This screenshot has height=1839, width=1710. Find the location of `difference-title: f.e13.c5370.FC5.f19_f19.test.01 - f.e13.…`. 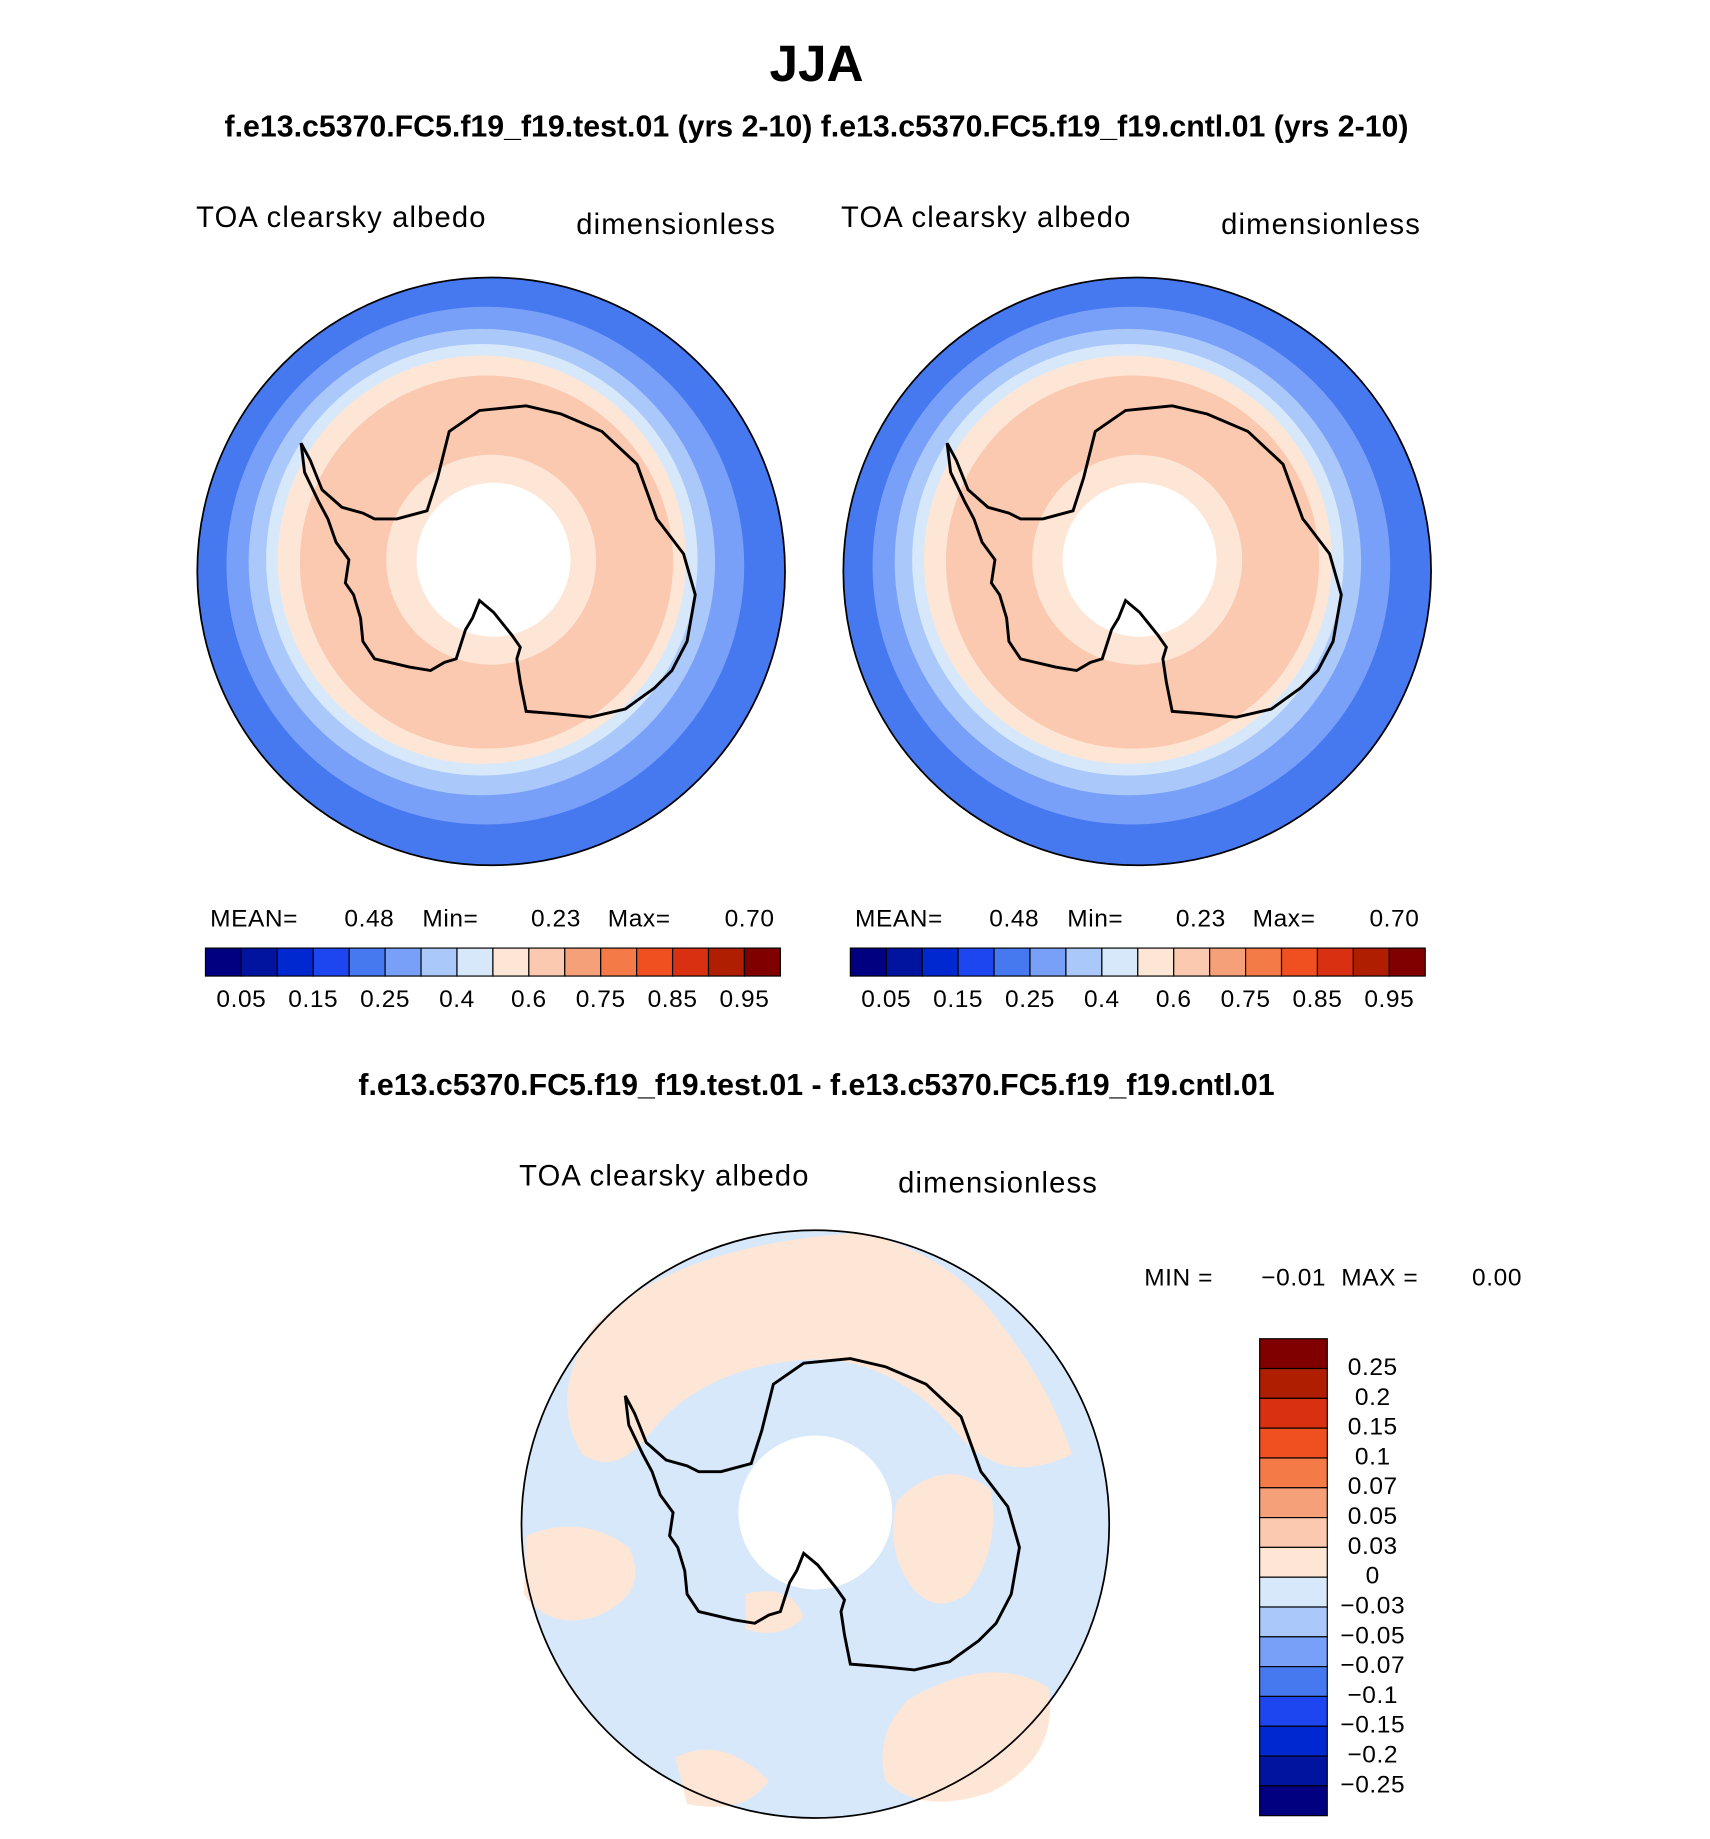

difference-title: f.e13.c5370.FC5.f19_f19.test.01 - f.e13.… is located at coordinates (816, 1085).